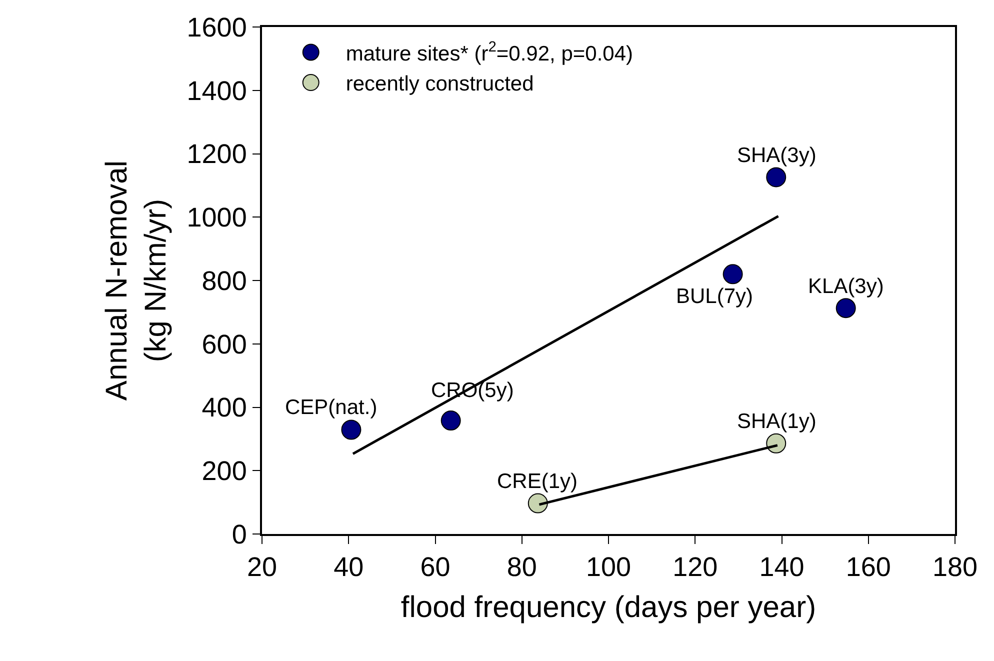  What do you see at coordinates (224, 471) in the screenshot?
I see `y-tick-label: 200` at bounding box center [224, 471].